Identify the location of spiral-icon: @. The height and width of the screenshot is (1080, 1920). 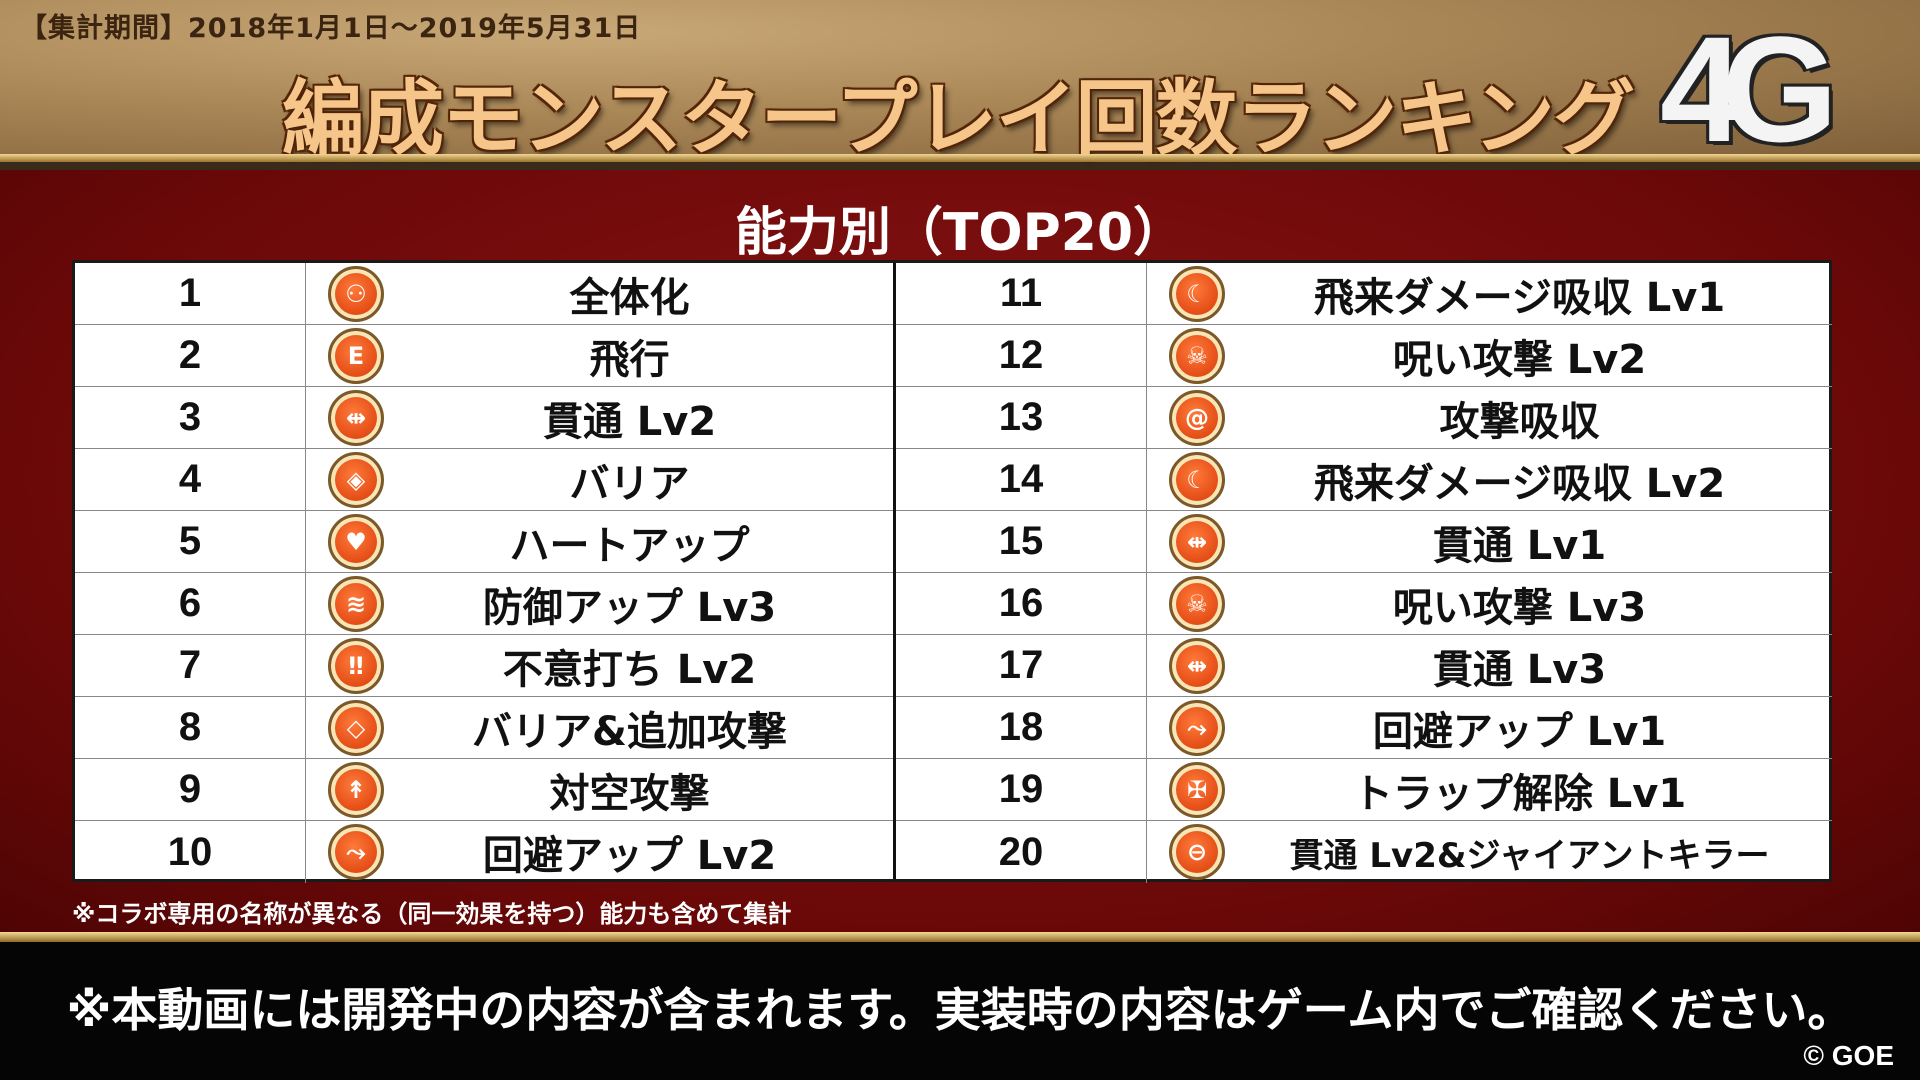
(1197, 417).